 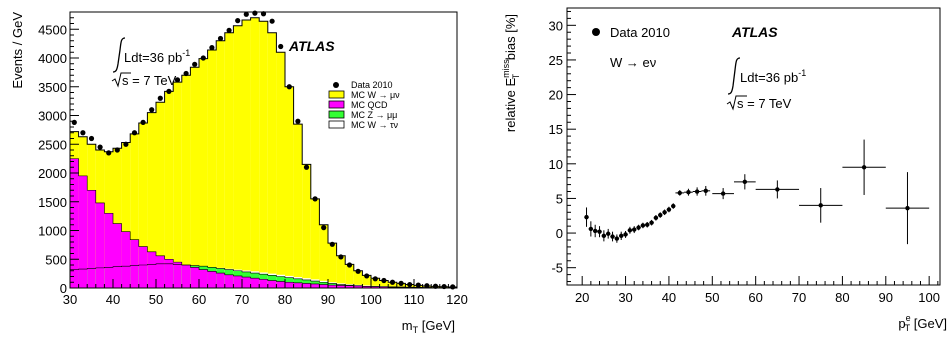 I want to click on integral-sign, so click(x=119, y=55).